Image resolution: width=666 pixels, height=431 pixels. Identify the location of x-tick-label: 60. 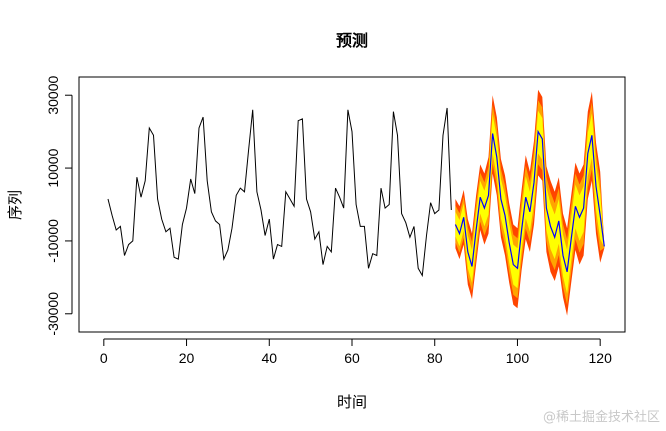
(352, 358).